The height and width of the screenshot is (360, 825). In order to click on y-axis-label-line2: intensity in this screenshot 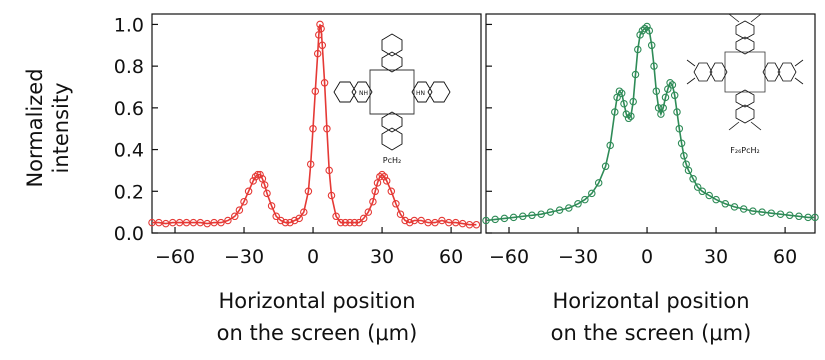, I will do `click(61, 127)`.